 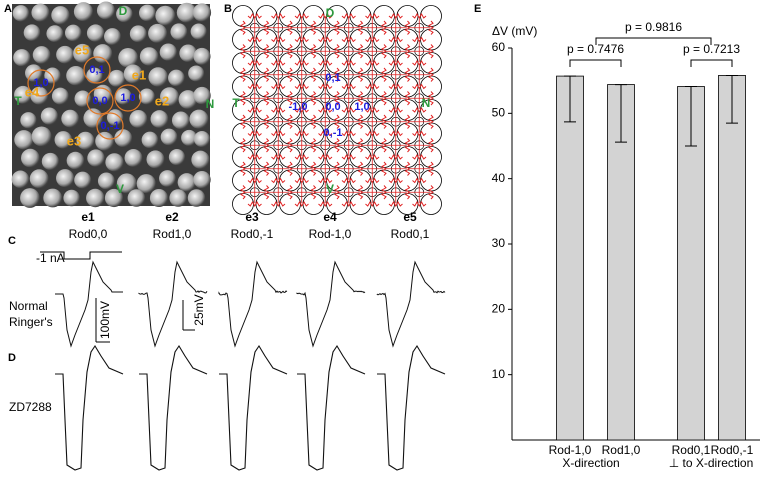 What do you see at coordinates (228, 9) in the screenshot?
I see `label: B` at bounding box center [228, 9].